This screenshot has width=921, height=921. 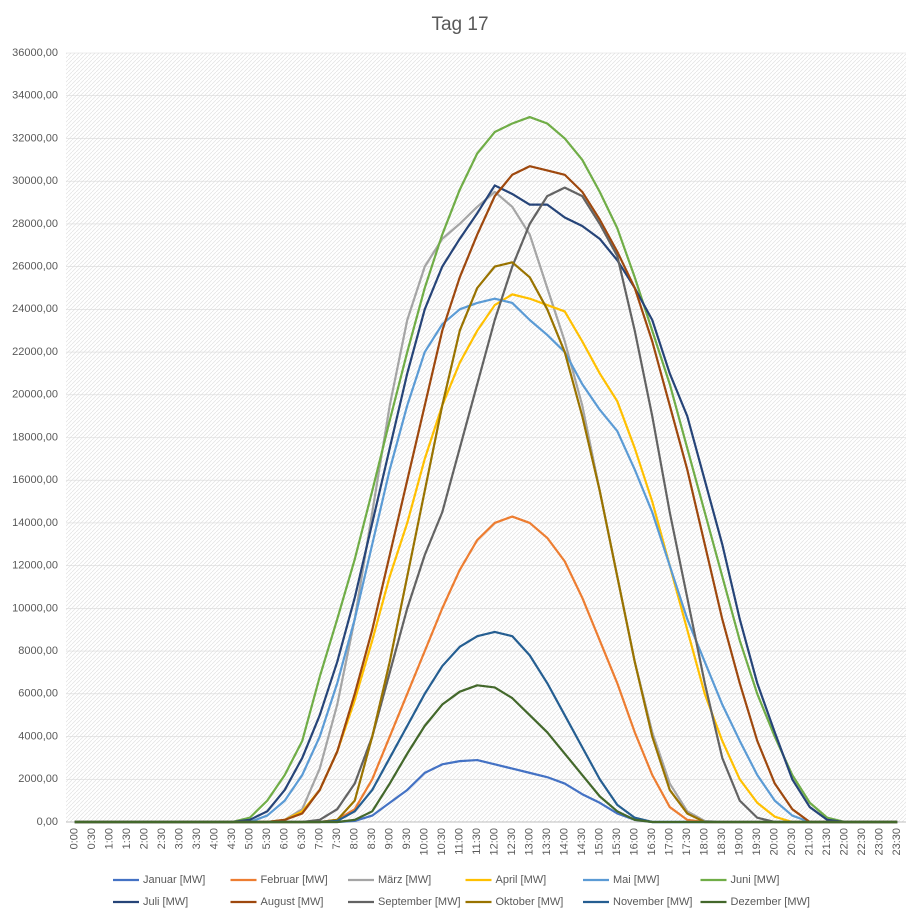 What do you see at coordinates (862, 842) in the screenshot?
I see `x-tick-label: 22:30` at bounding box center [862, 842].